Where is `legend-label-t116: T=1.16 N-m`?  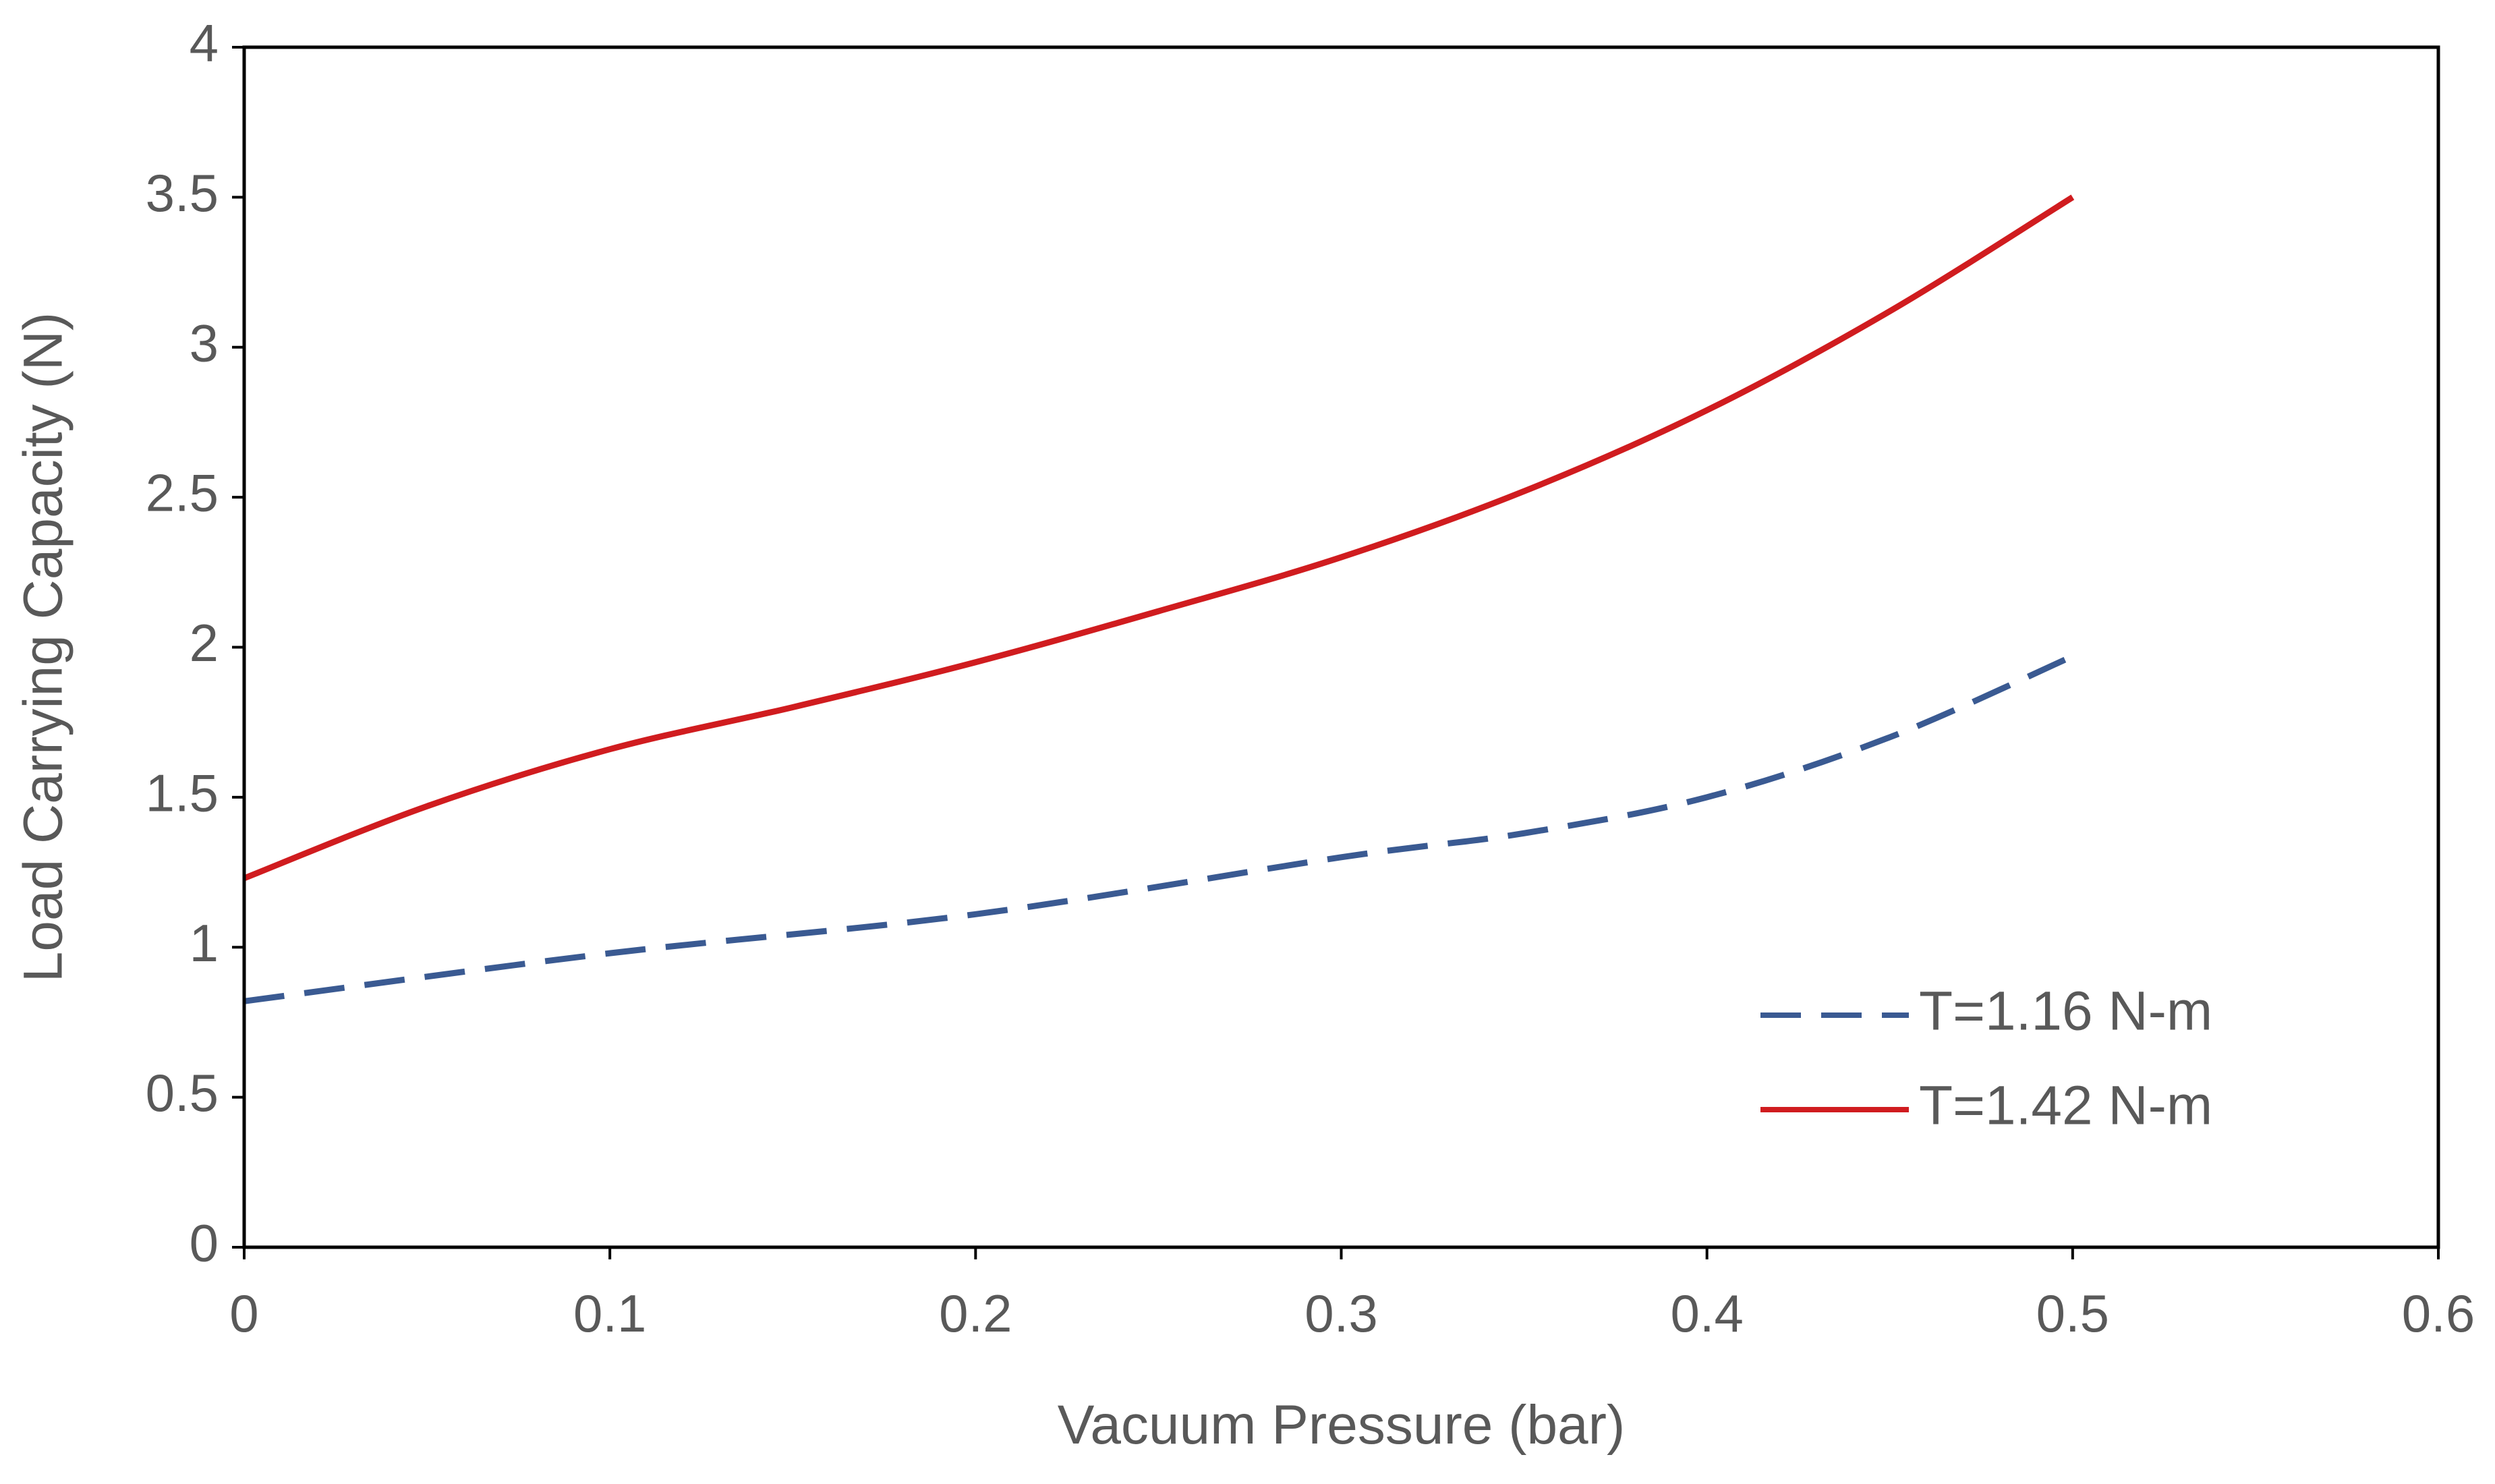 legend-label-t116: T=1.16 N-m is located at coordinates (2065, 1012).